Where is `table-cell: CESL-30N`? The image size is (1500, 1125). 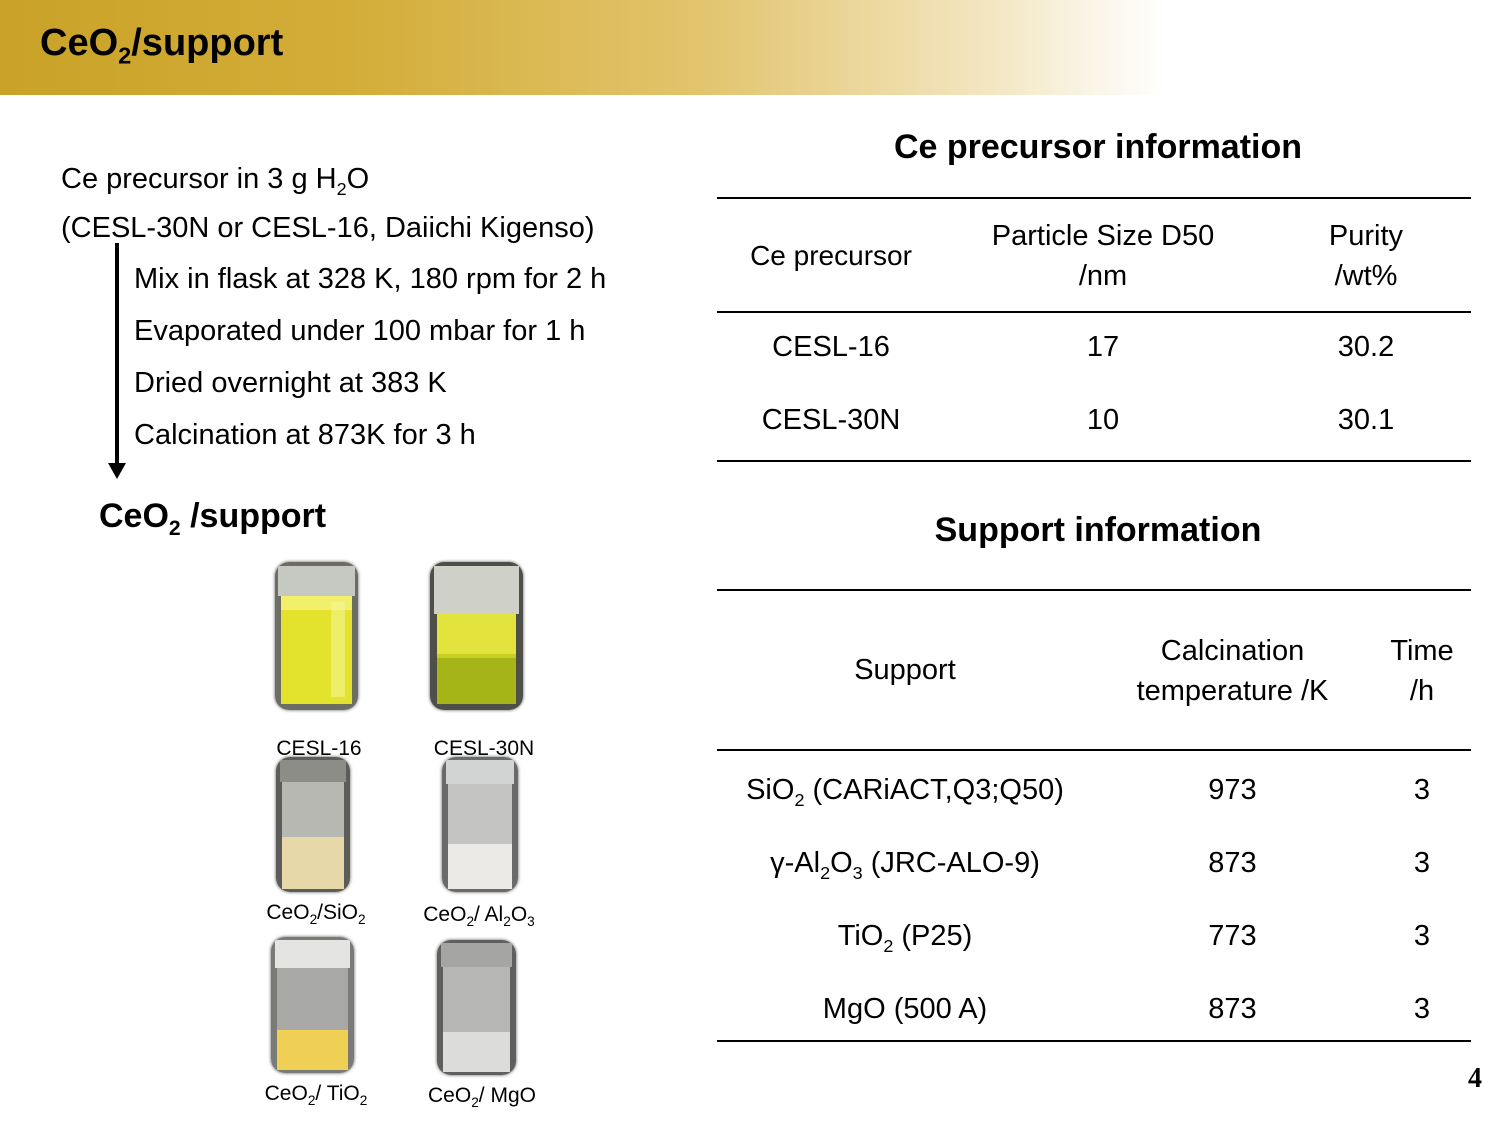 table-cell: CESL-30N is located at coordinates (831, 420).